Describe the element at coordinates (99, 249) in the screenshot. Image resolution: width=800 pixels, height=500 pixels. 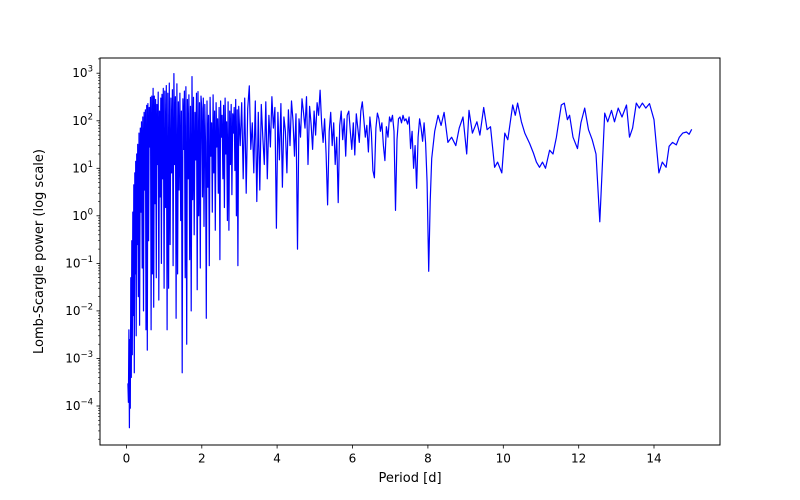
I see `y-axis-minor-ticks` at that location.